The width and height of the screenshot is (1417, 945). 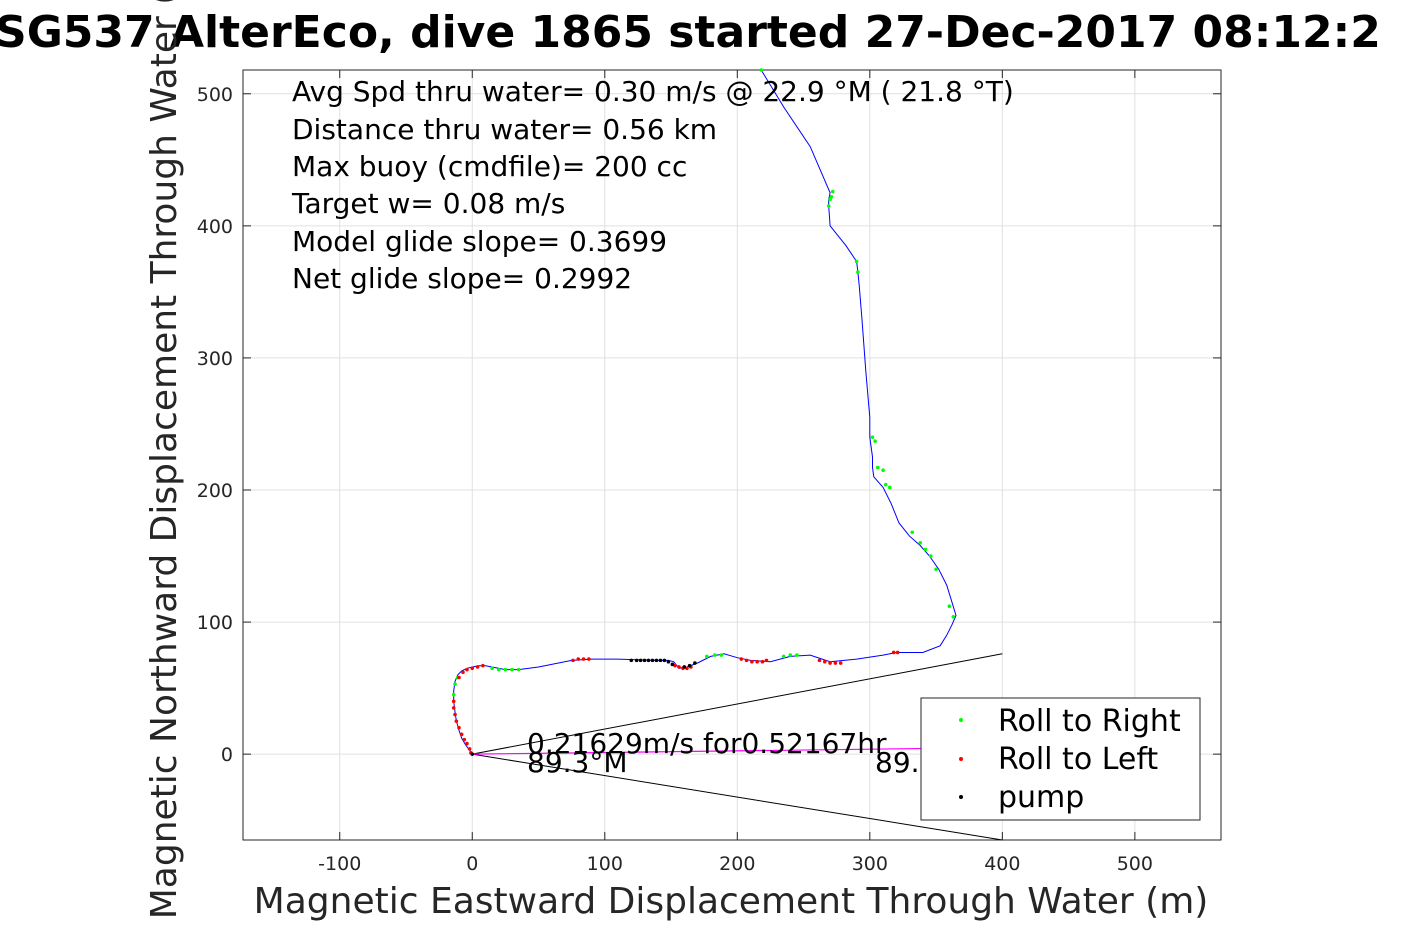 What do you see at coordinates (707, 743) in the screenshot?
I see `current-speed-label: 0.21629m/s for0.52167hr` at bounding box center [707, 743].